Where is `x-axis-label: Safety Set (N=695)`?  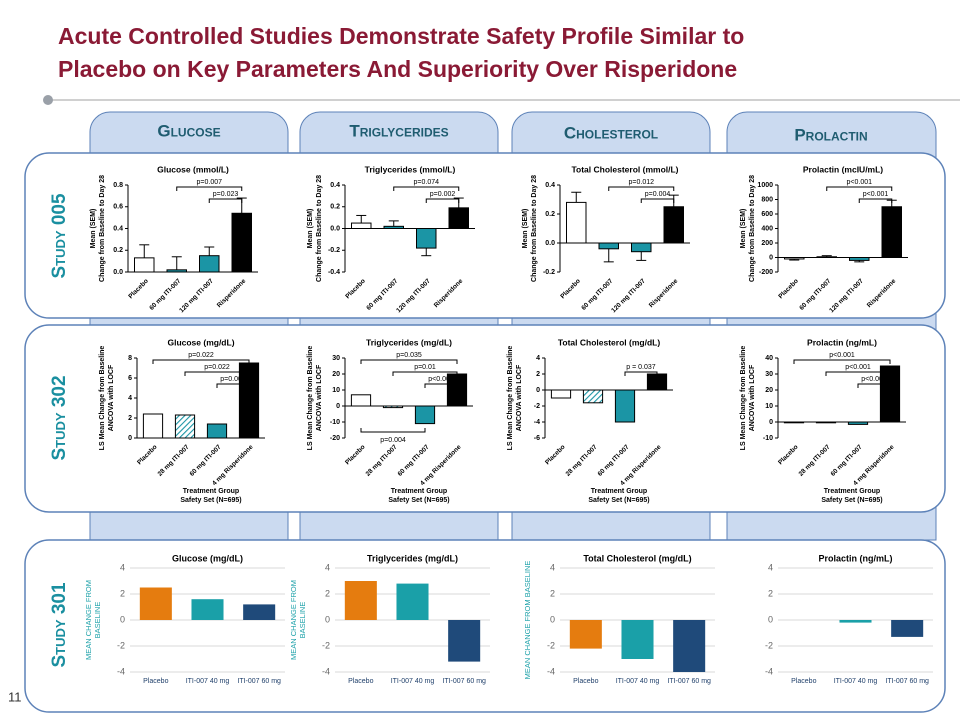
x-axis-label: Safety Set (N=695) is located at coordinates (618, 500).